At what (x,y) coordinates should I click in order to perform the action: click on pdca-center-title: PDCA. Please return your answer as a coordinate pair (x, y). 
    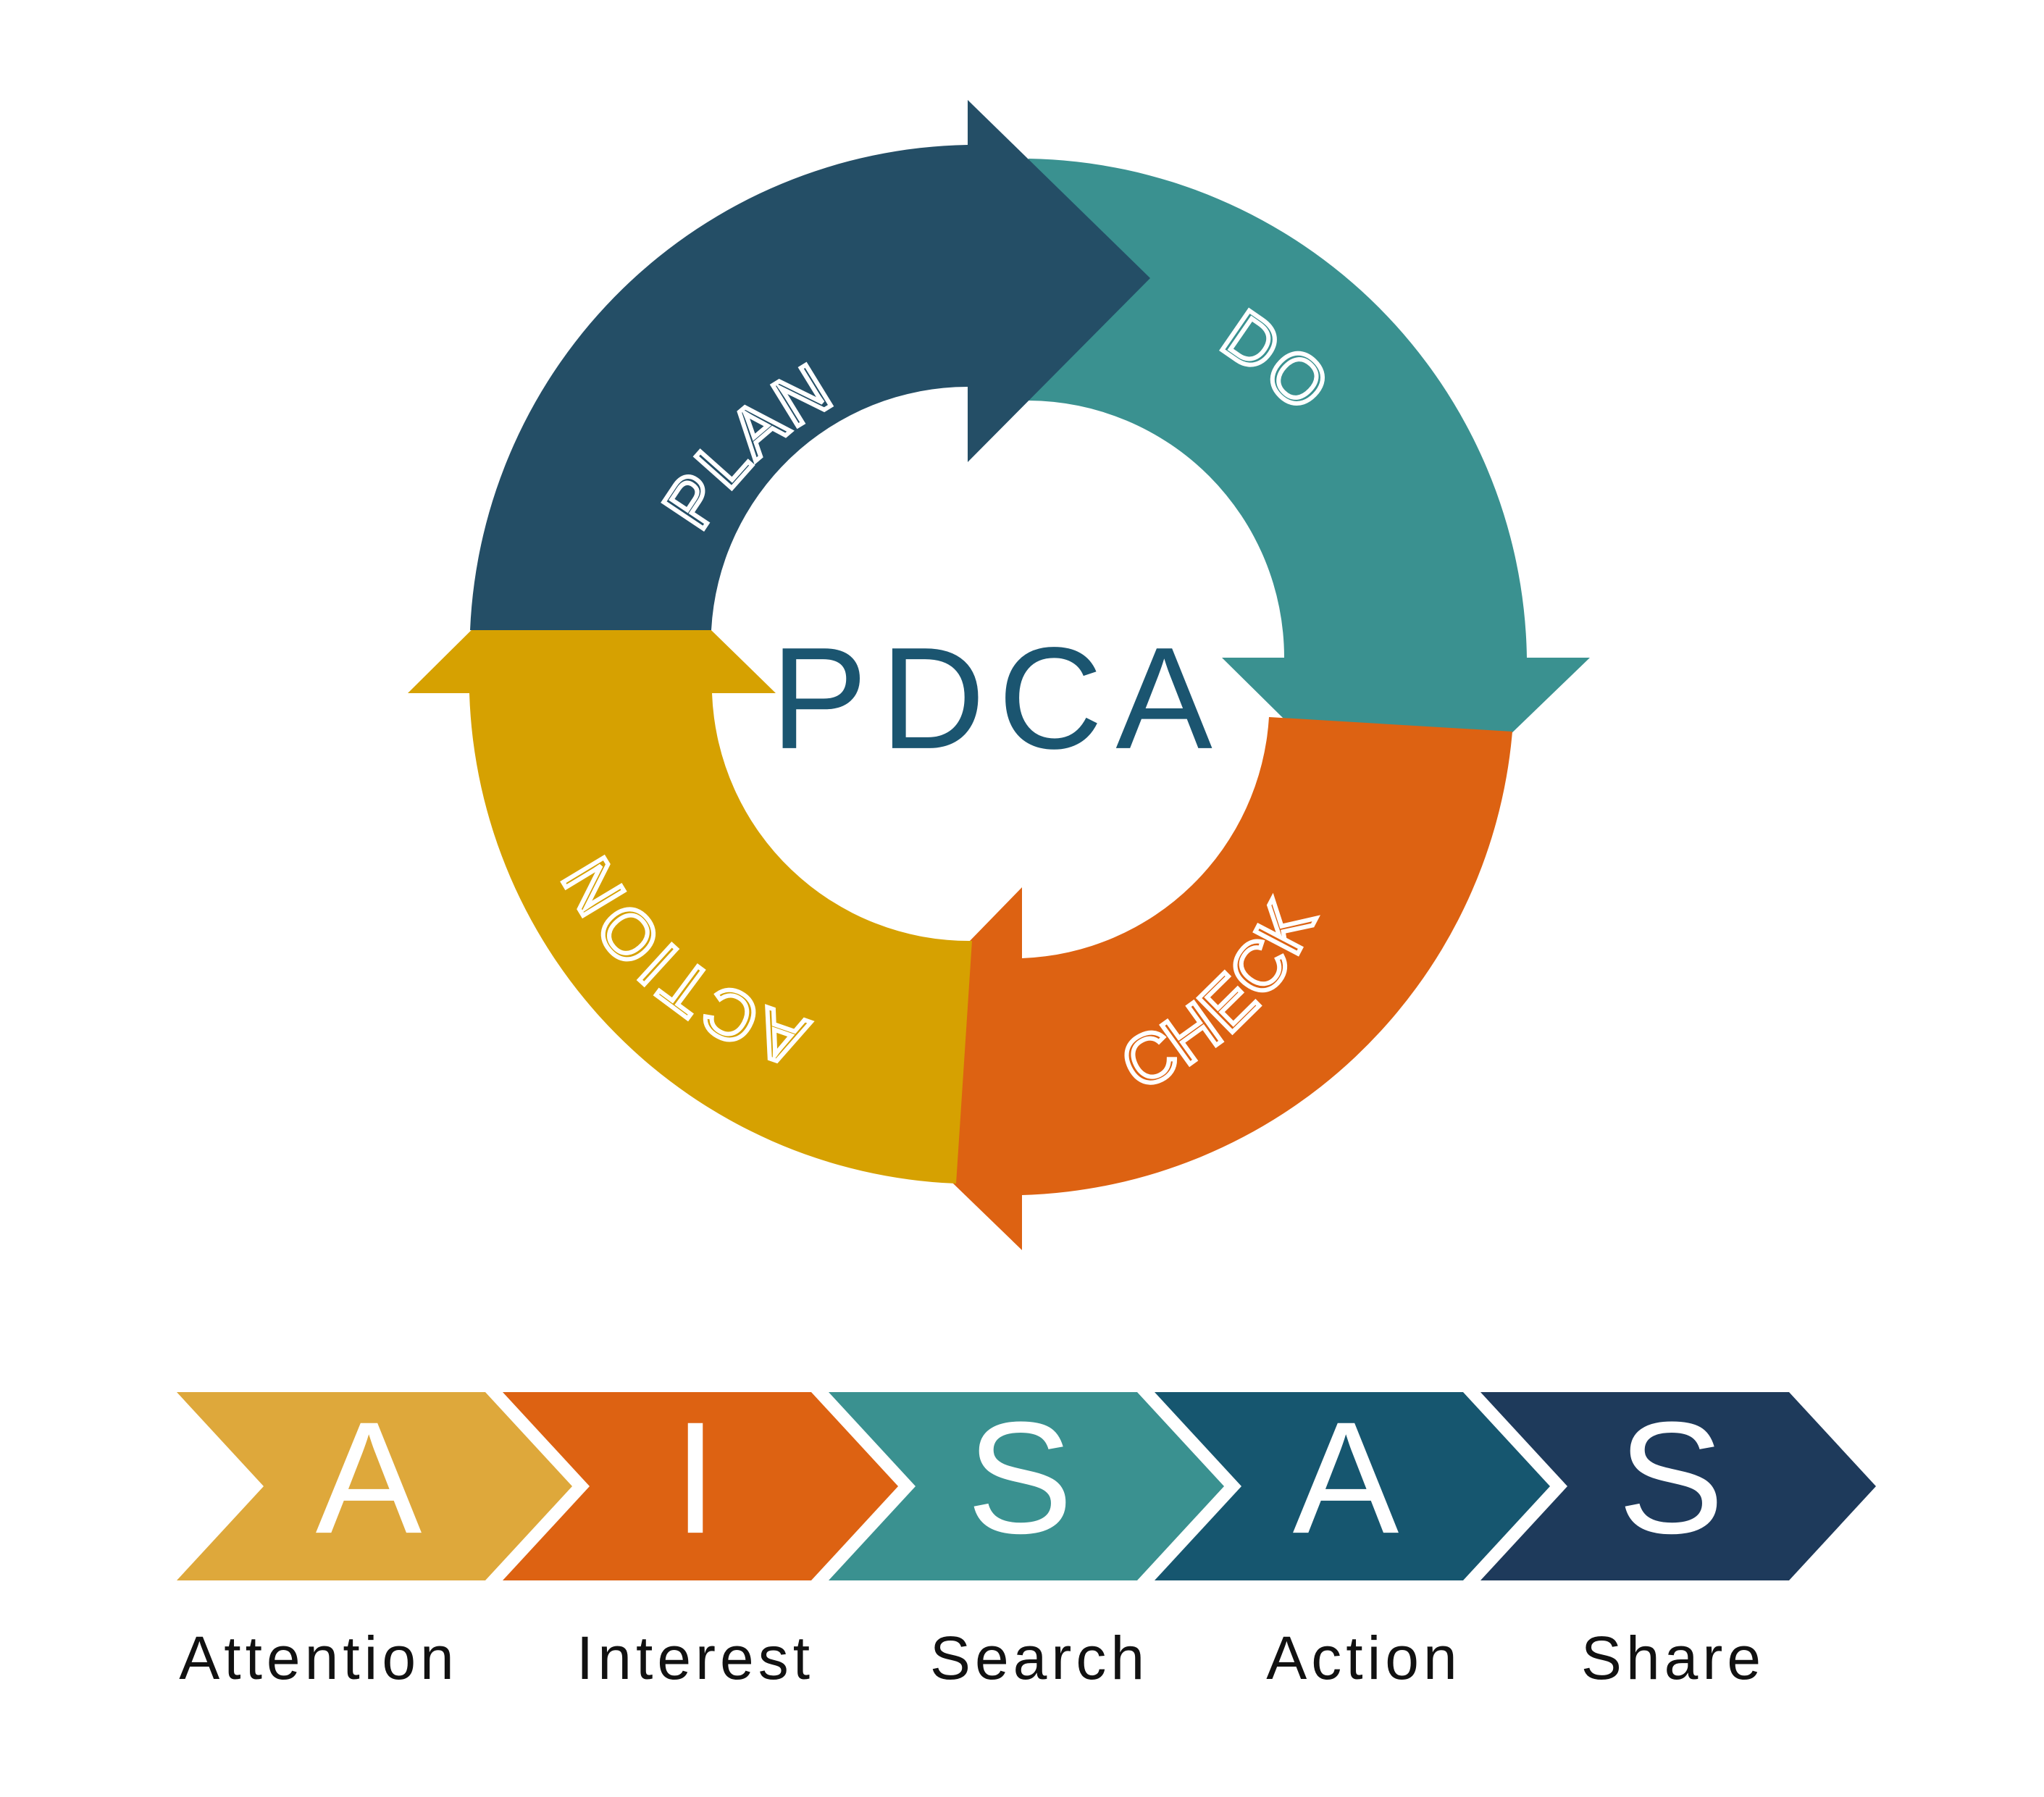
    Looking at the image, I should click on (998, 698).